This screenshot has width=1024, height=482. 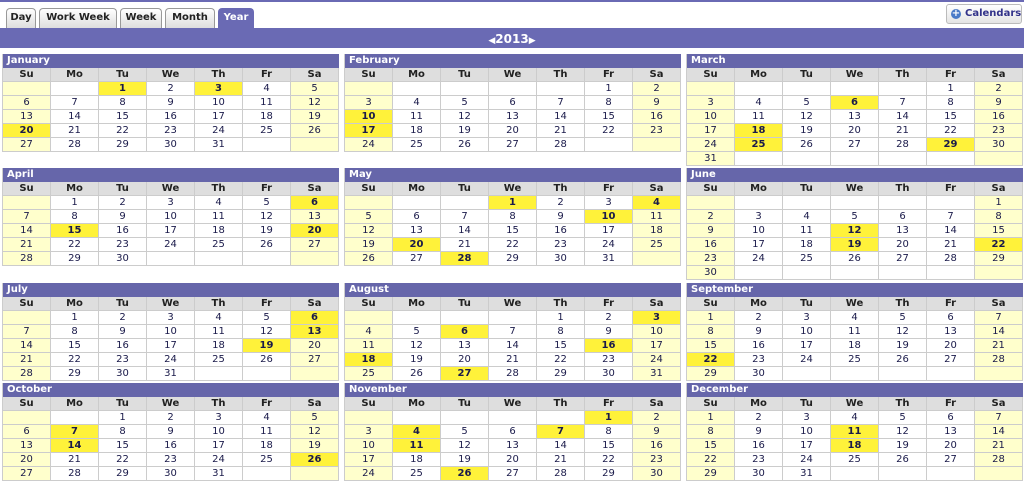 I want to click on day: 16, so click(x=123, y=231).